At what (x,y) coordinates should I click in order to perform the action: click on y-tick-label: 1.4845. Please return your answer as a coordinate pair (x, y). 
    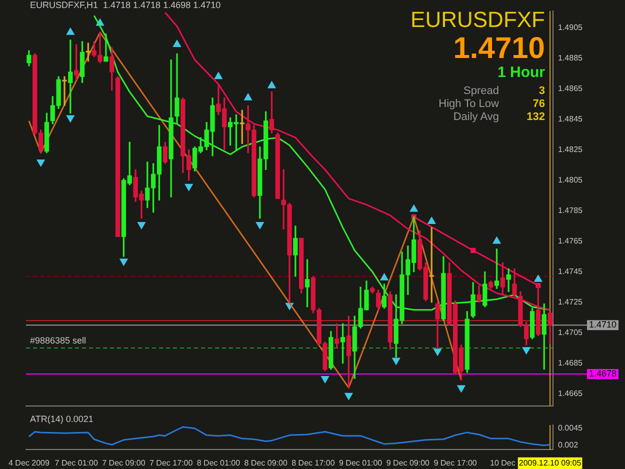
    Looking at the image, I should click on (571, 119).